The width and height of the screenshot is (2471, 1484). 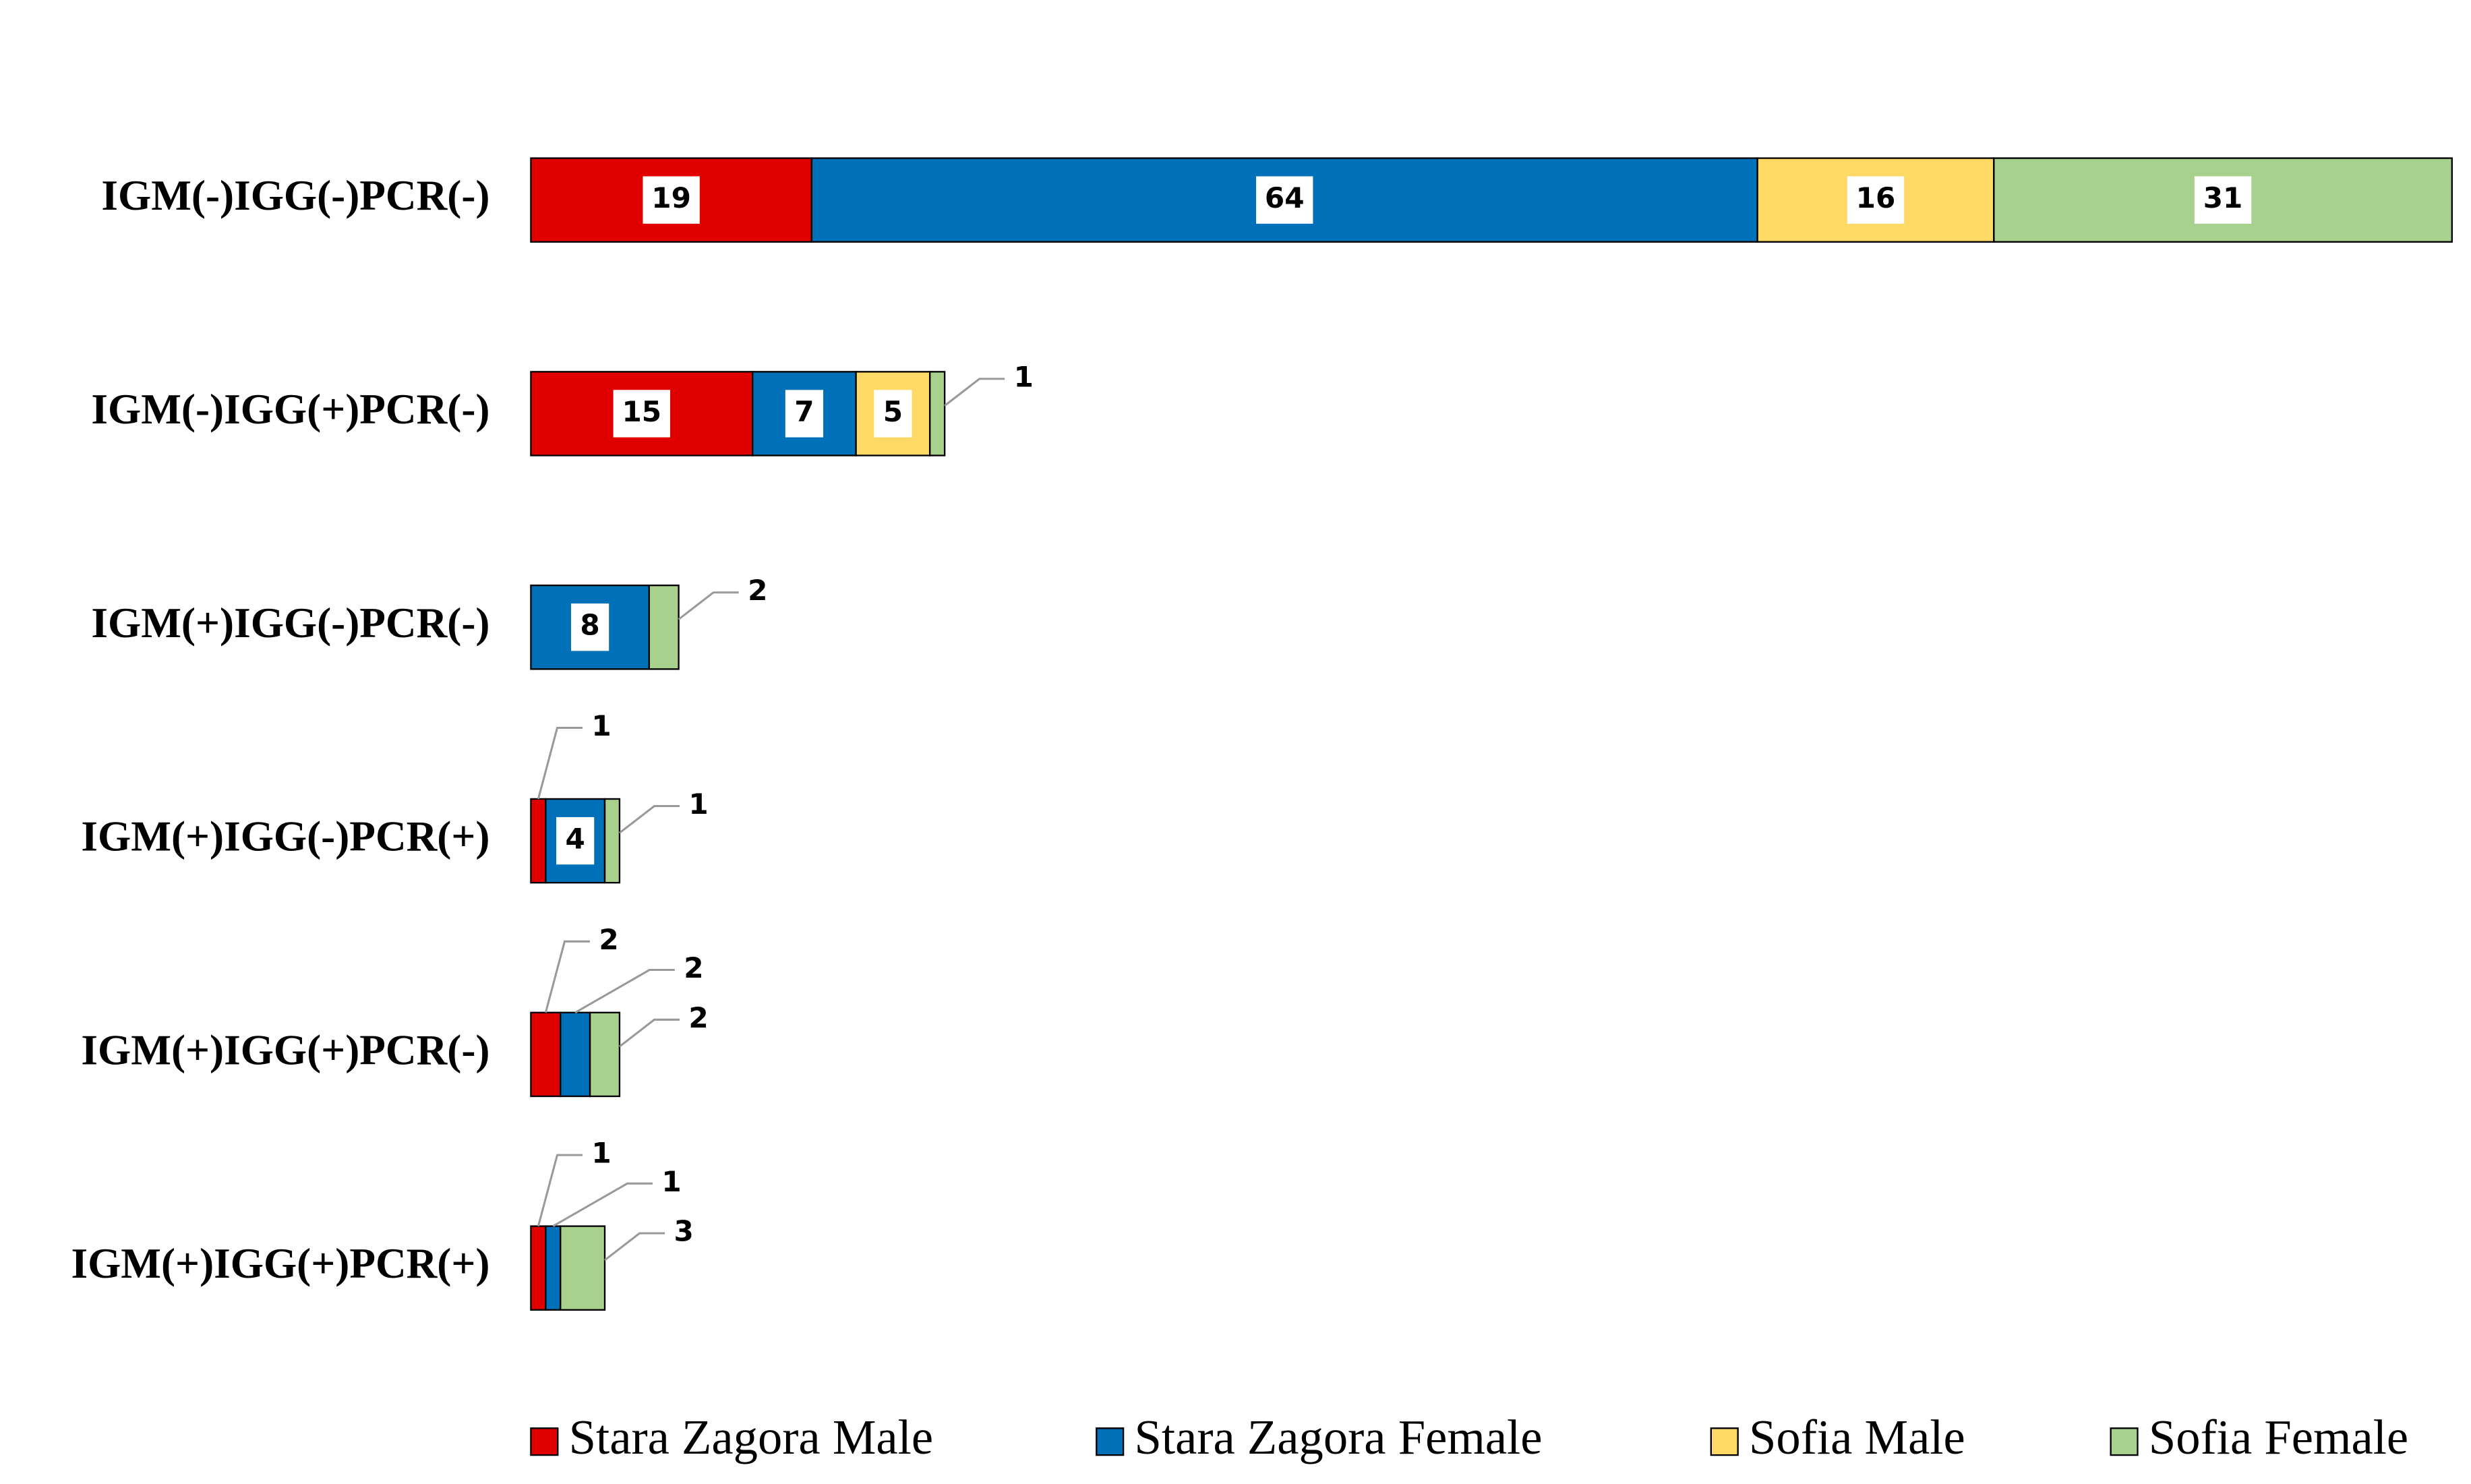 I want to click on category-label: IGM(+)IGG(+)PCR(+), so click(x=280, y=1263).